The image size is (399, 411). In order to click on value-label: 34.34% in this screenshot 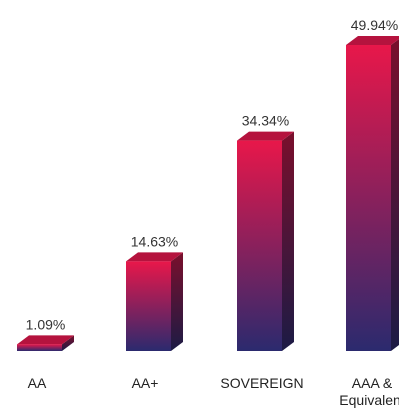, I will do `click(265, 121)`.